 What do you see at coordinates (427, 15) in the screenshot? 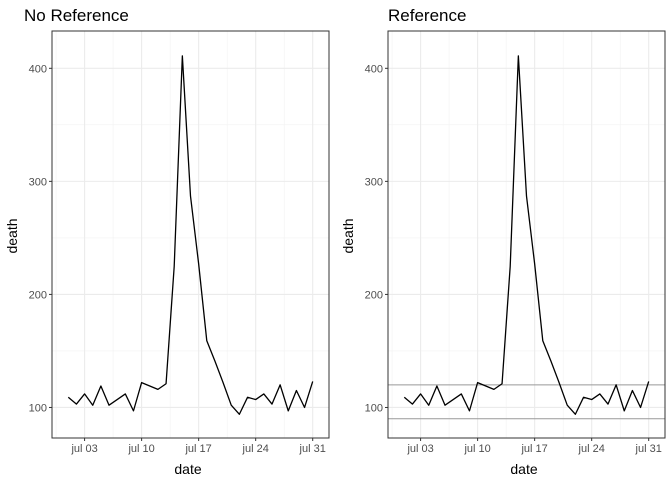
I see `chart-title: Reference` at bounding box center [427, 15].